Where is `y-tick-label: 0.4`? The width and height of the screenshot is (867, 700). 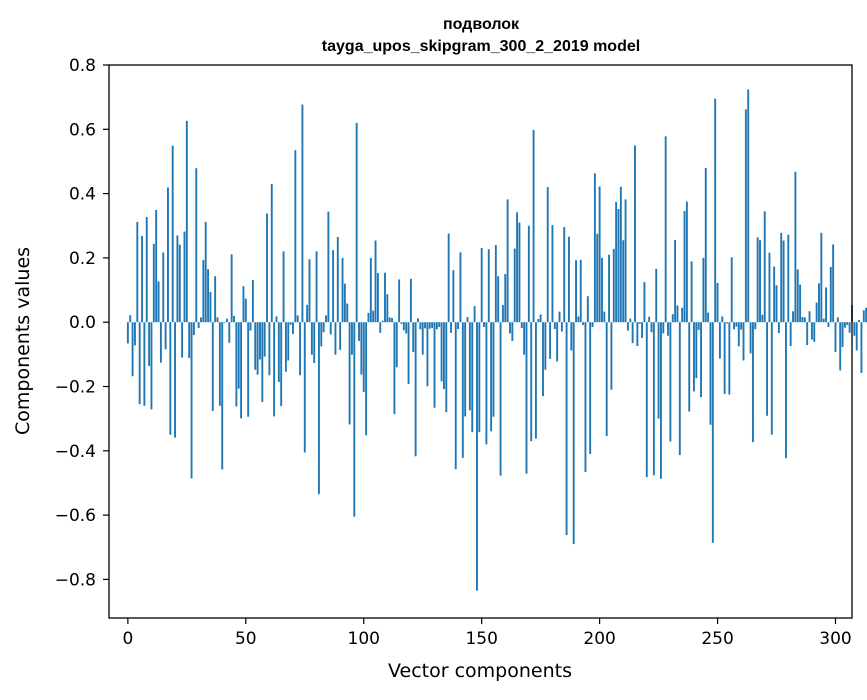
y-tick-label: 0.4 is located at coordinates (82, 195).